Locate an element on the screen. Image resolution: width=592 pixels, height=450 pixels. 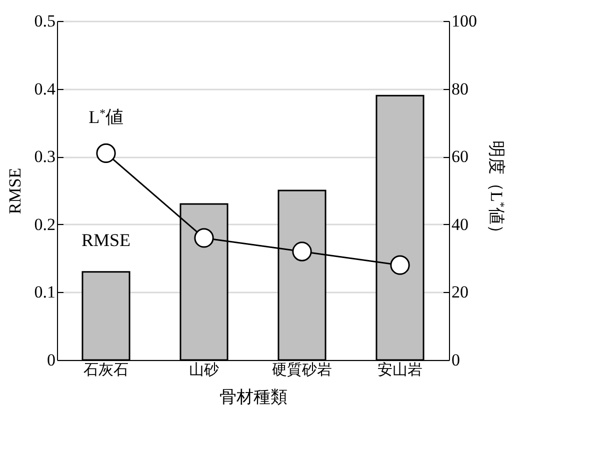
y-tick-label: 0.2 is located at coordinates (45, 224).